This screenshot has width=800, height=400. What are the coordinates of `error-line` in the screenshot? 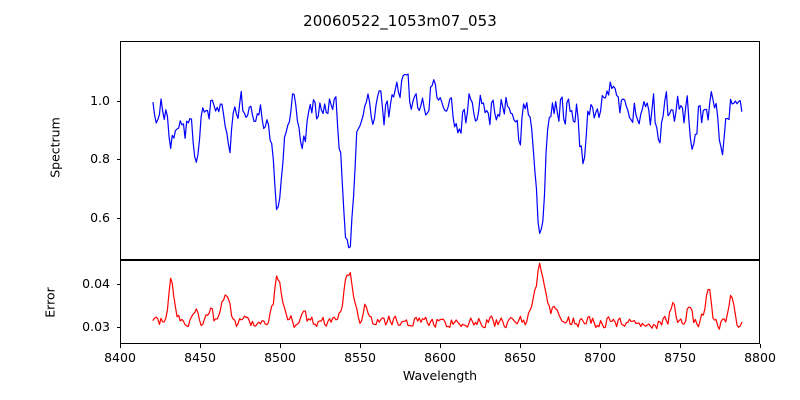 It's located at (447, 296).